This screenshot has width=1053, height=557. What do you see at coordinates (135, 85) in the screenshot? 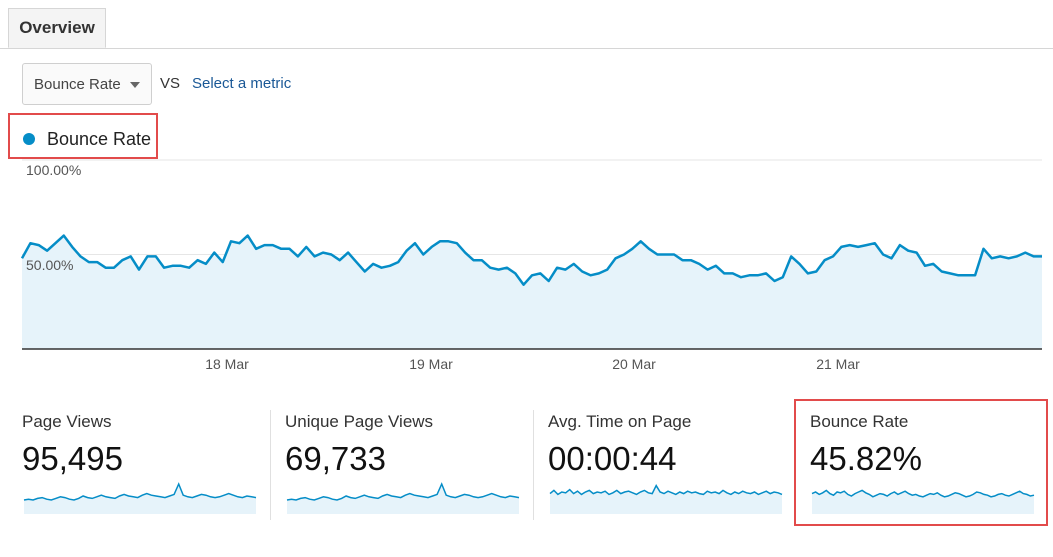
I see `caret-down-icon` at bounding box center [135, 85].